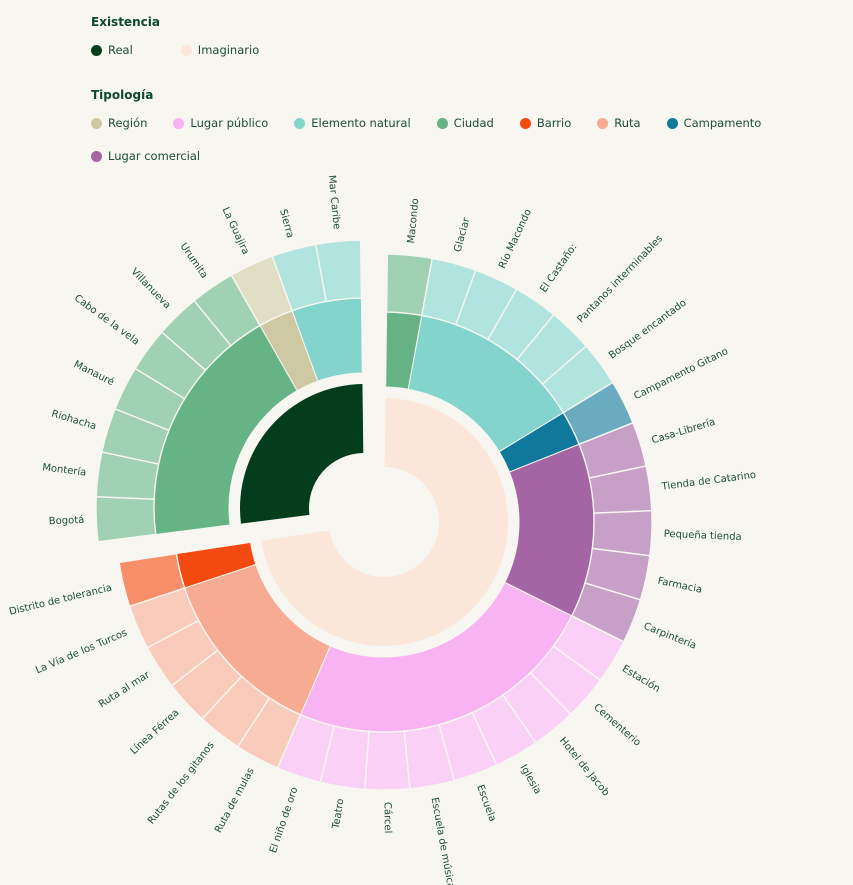  I want to click on place-label: Ruta de mulas, so click(235, 800).